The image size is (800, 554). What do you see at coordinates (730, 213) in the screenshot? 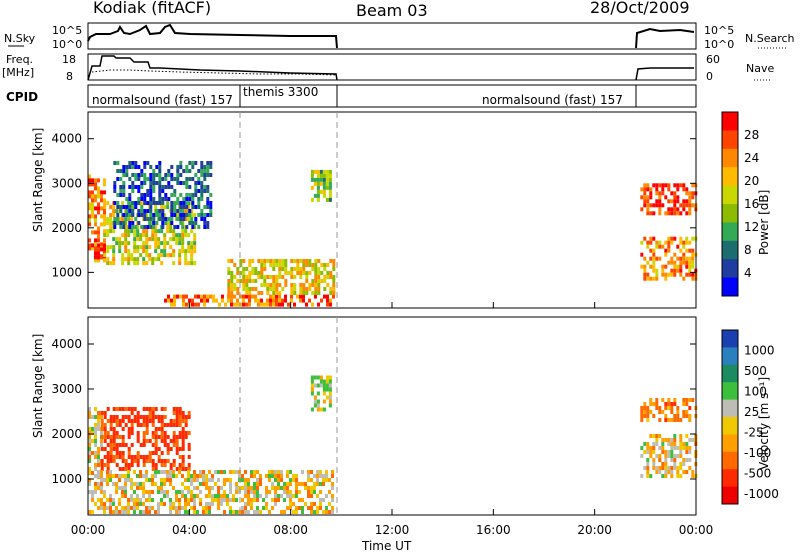
I see `colorbar-swatch` at bounding box center [730, 213].